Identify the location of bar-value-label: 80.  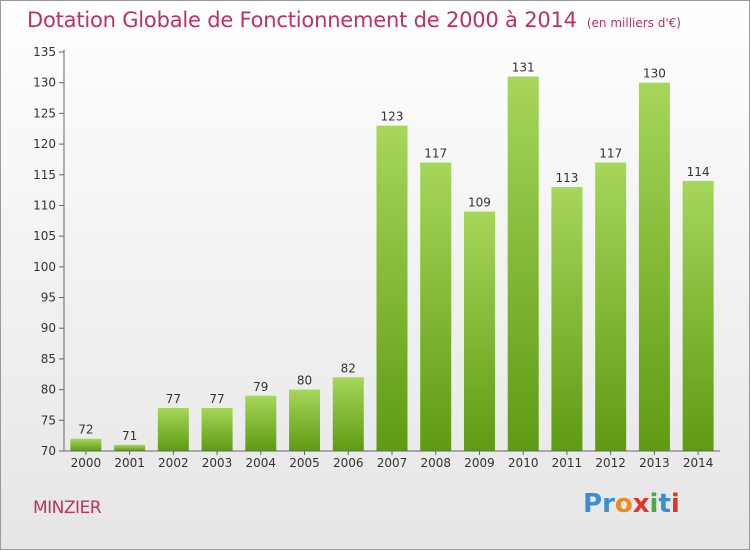
(304, 381).